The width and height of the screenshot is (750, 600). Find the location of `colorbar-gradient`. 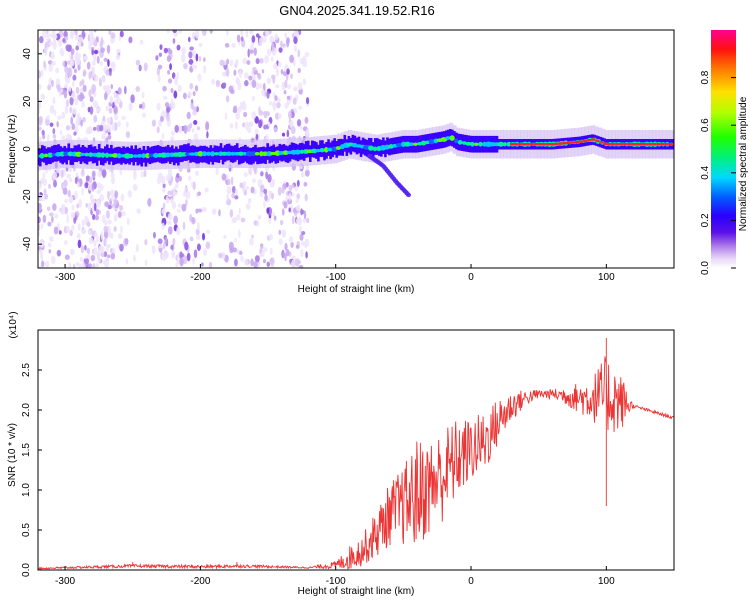

colorbar-gradient is located at coordinates (723, 149).